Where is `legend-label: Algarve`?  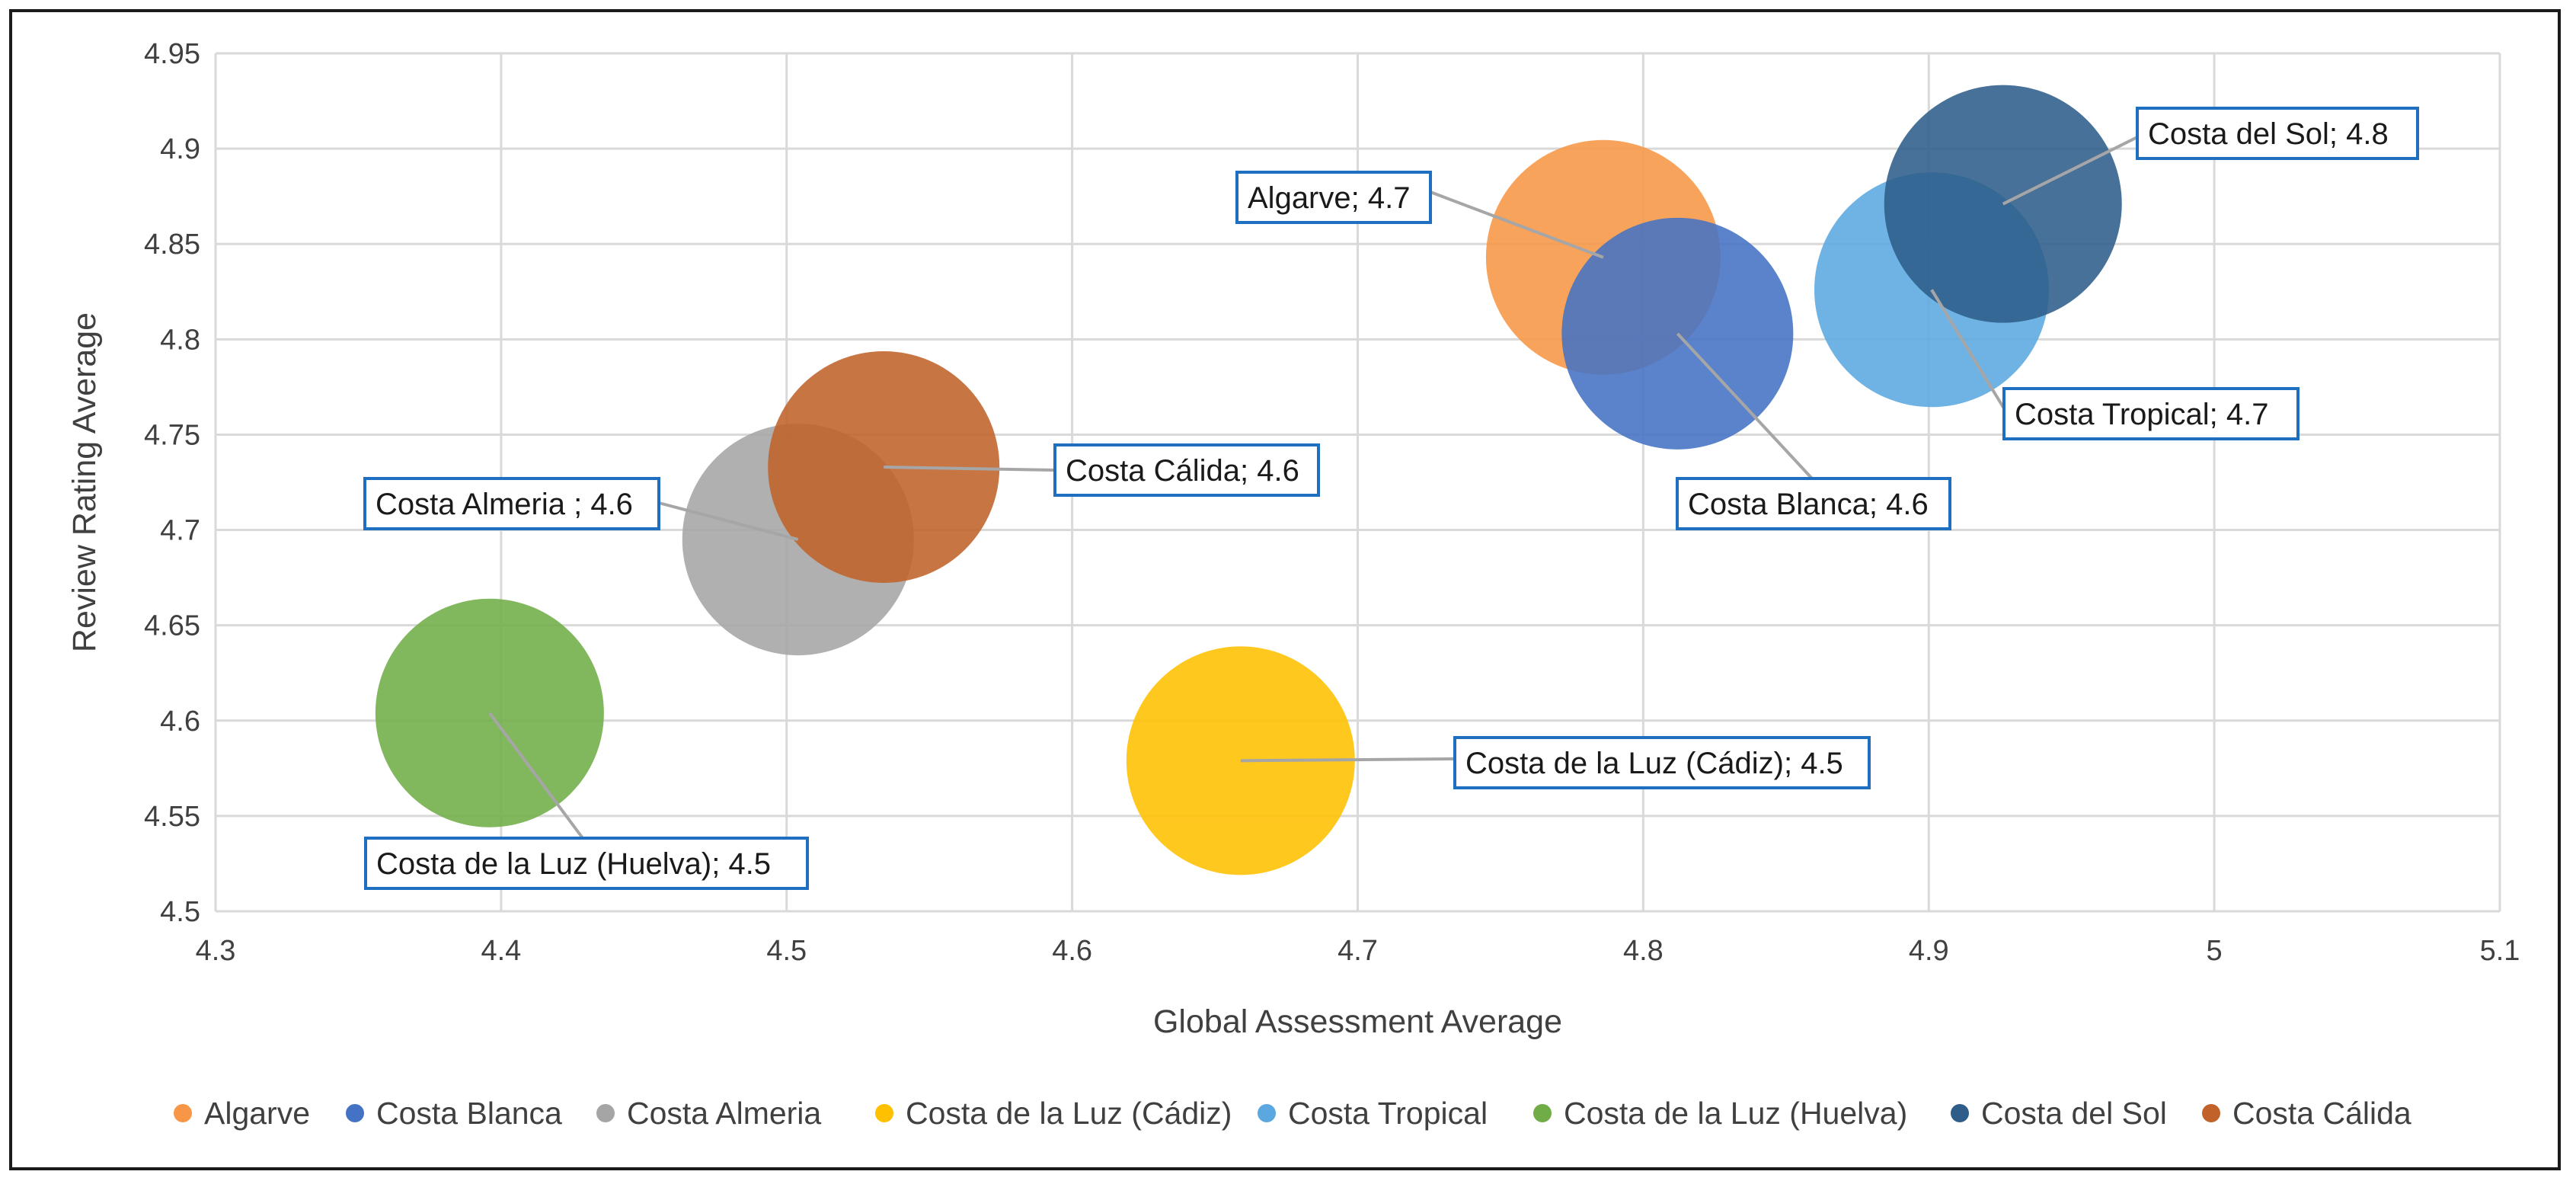
legend-label: Algarve is located at coordinates (257, 1113).